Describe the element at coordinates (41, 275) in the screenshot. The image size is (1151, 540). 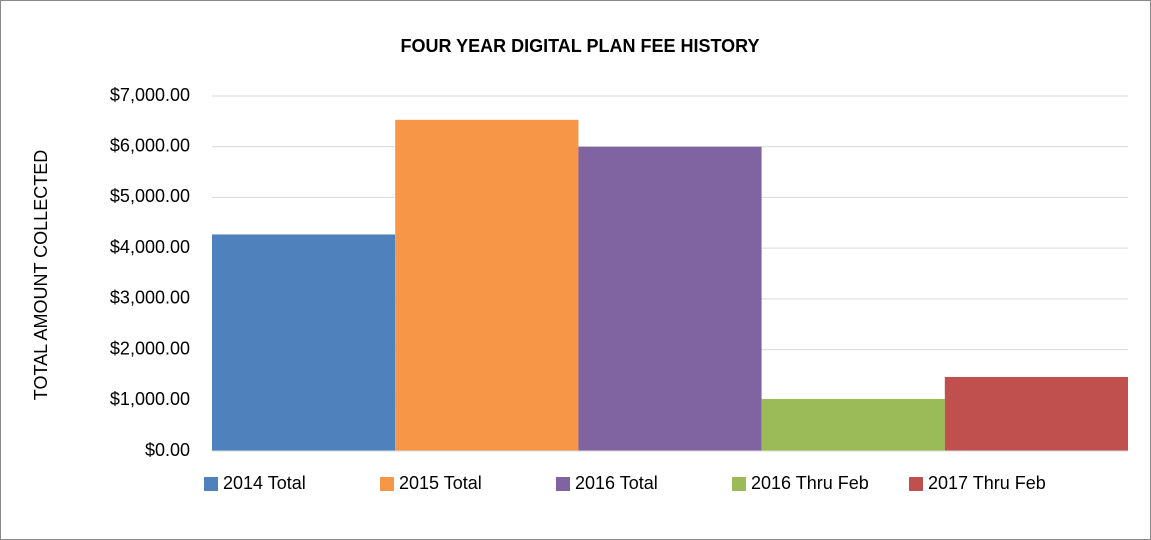
I see `y-axis-label: TOTAL AMOUNT COLLECTED` at that location.